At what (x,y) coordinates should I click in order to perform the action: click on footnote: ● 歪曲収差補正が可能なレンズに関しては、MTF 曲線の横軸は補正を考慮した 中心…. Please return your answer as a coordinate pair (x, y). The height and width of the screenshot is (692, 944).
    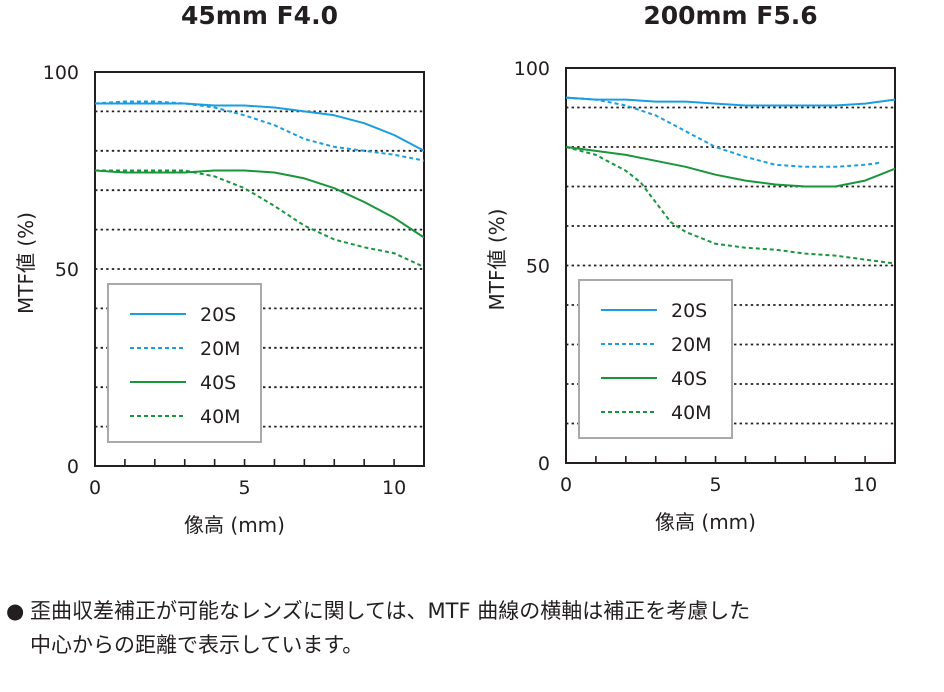
    Looking at the image, I should click on (472, 628).